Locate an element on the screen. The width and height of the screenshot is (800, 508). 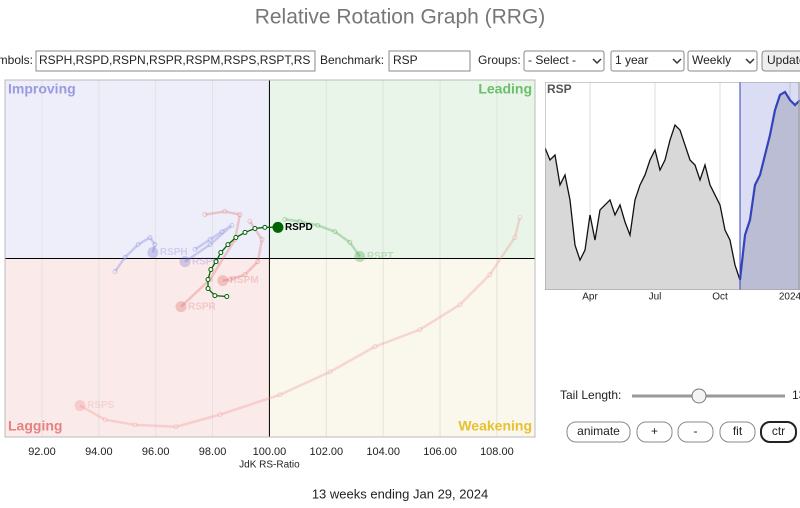
symbols-label: Symbols: is located at coordinates (16, 60).